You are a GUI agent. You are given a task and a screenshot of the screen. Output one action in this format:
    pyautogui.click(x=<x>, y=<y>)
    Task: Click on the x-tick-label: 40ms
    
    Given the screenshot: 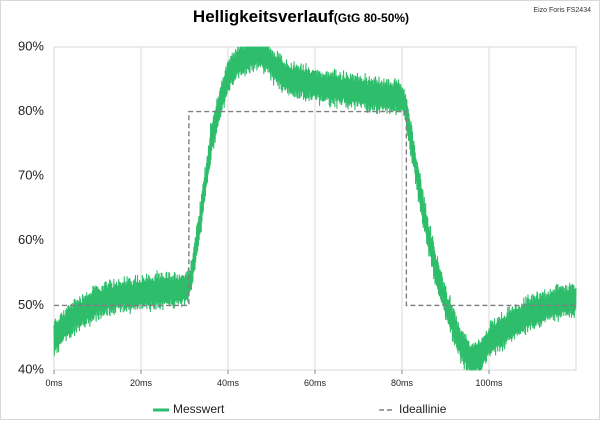 What is the action you would take?
    pyautogui.click(x=228, y=383)
    